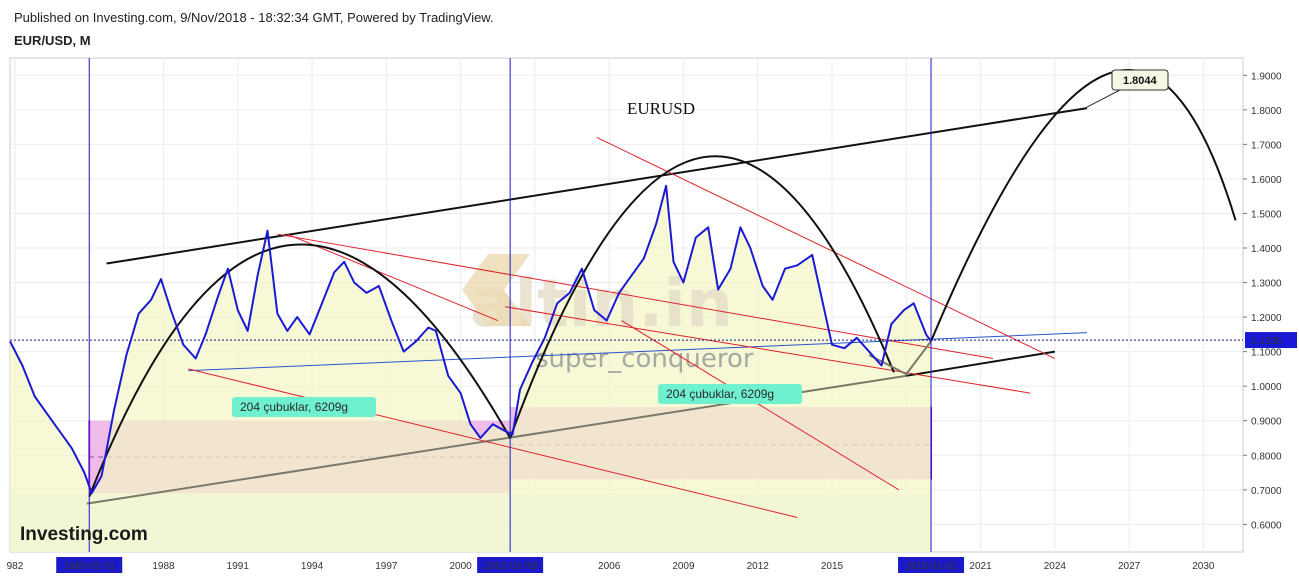 The image size is (1299, 581). What do you see at coordinates (1266, 491) in the screenshot?
I see `y-tick-label: 0.7000` at bounding box center [1266, 491].